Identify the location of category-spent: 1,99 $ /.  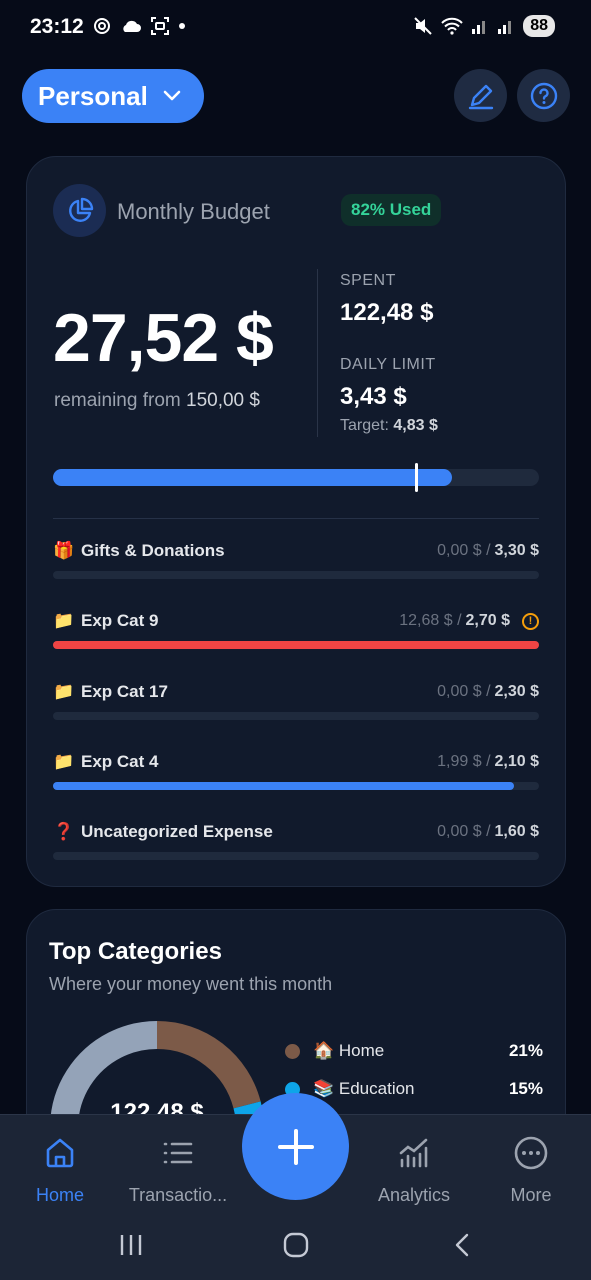
(464, 761).